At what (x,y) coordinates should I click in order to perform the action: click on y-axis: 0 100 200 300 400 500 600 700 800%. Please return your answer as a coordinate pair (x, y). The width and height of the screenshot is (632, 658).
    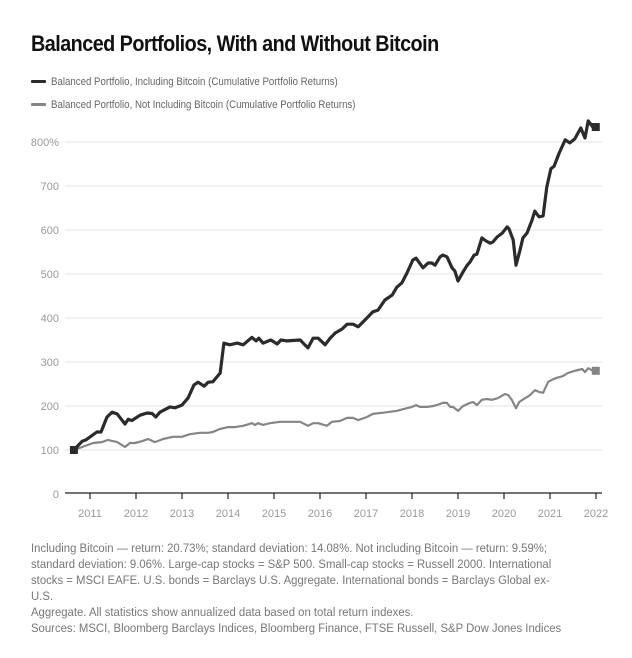
    Looking at the image, I should click on (45, 319).